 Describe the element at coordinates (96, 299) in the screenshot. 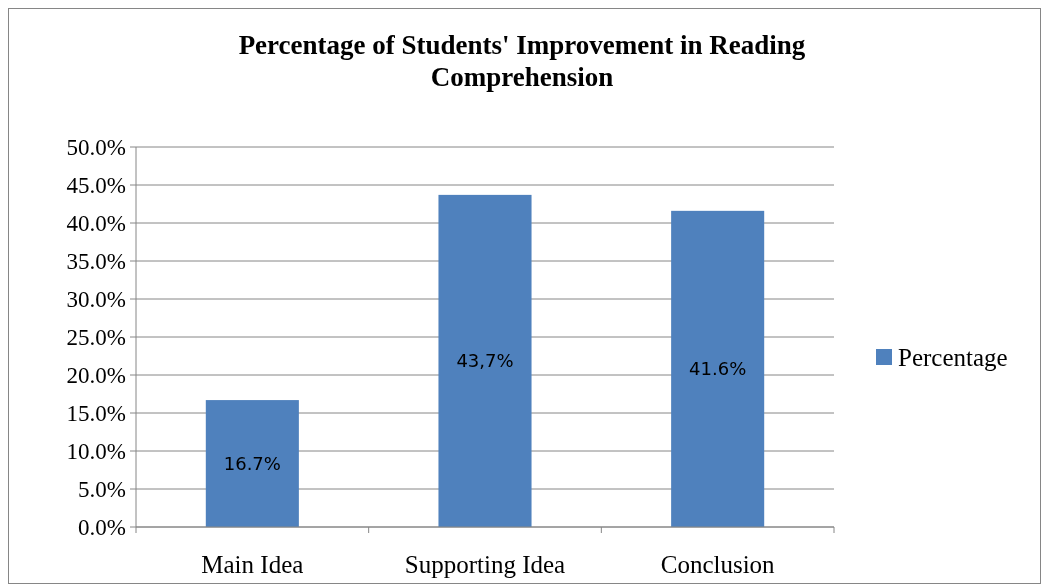

I see `y-tick-label: 30.0%` at that location.